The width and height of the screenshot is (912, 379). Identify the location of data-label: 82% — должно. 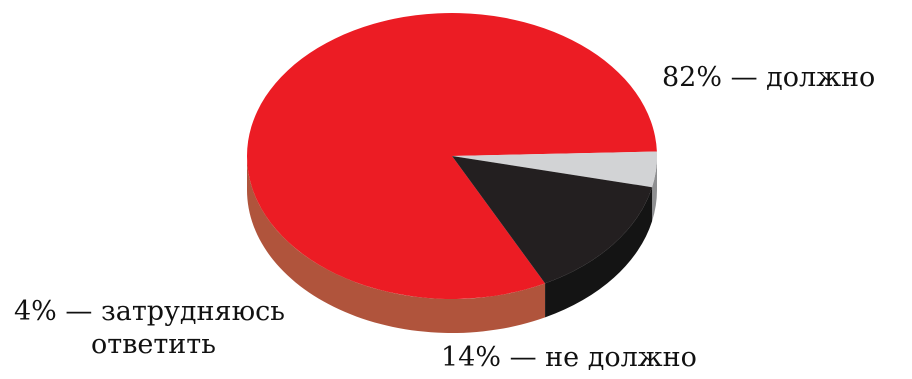
(768, 77).